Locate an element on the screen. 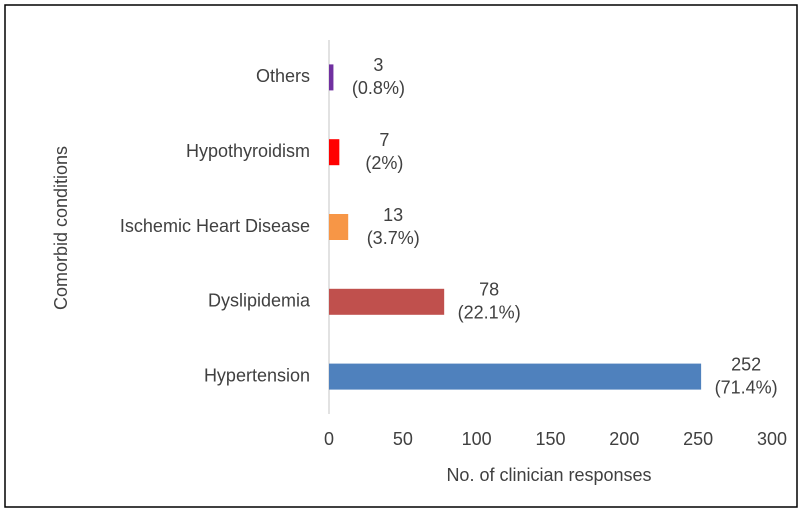  x-tick-label: 100 is located at coordinates (477, 439).